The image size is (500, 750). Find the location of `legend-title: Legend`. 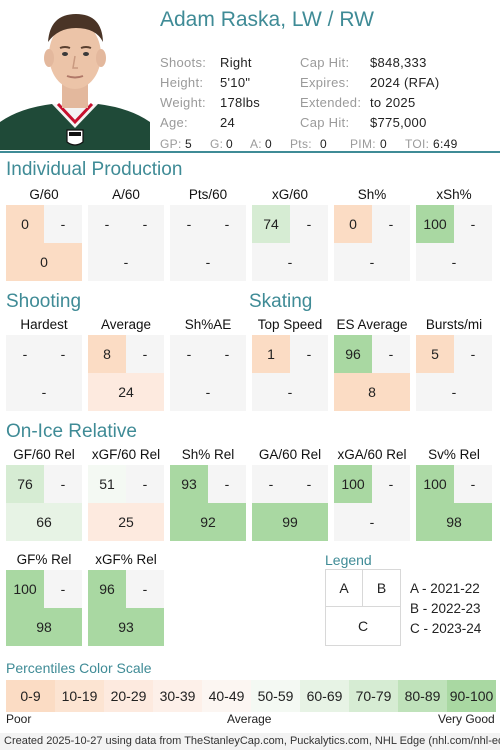

legend-title: Legend is located at coordinates (348, 560).